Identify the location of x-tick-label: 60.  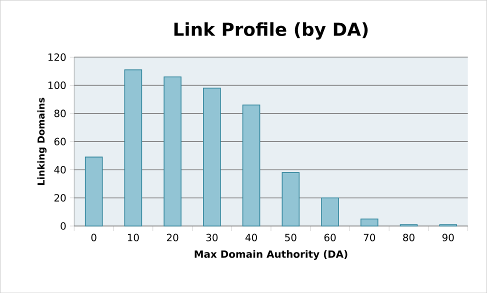
(330, 238).